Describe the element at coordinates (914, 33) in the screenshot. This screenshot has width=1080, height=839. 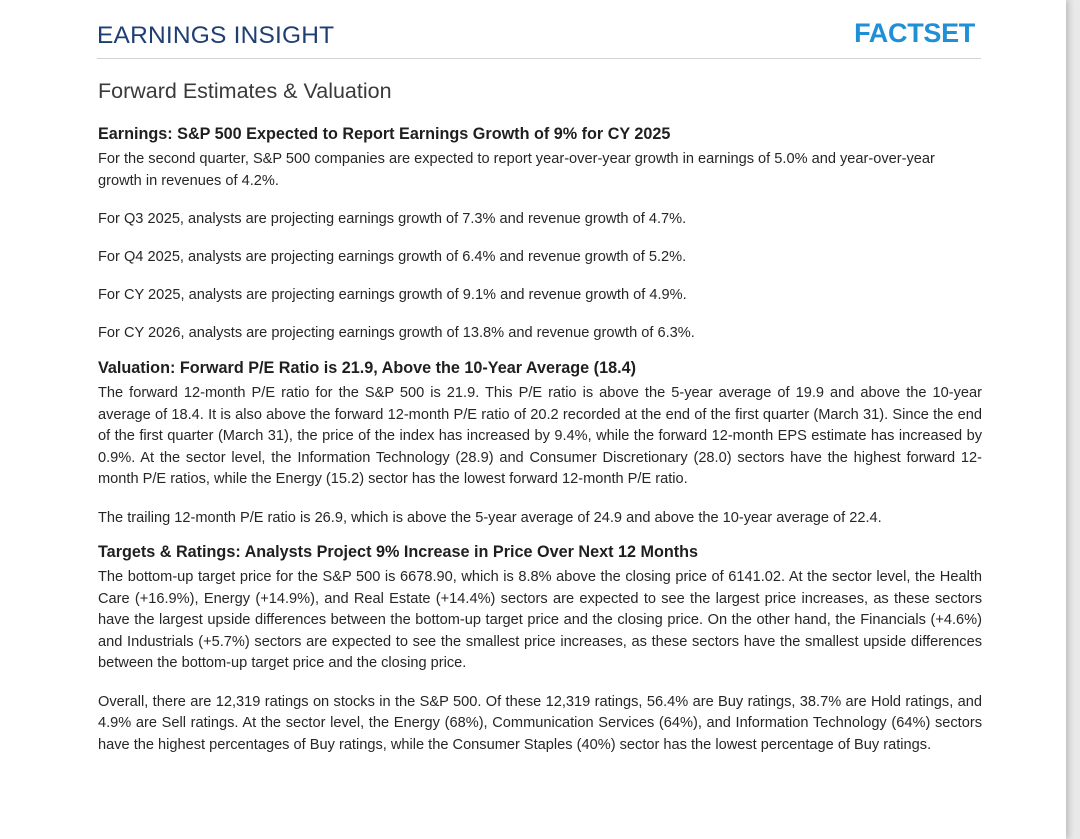
I see `factset-logo: FACTSET` at that location.